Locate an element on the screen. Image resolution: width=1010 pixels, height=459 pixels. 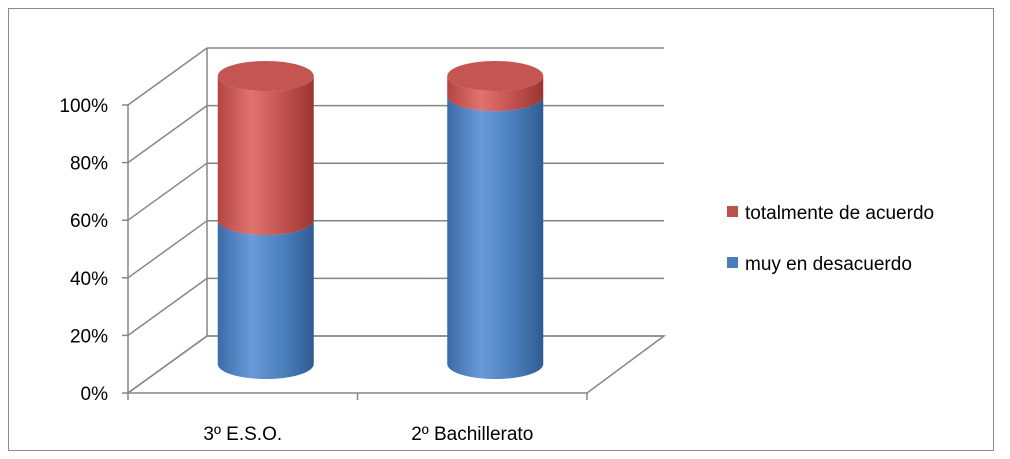
y-tick-label: 40% is located at coordinates (89, 279).